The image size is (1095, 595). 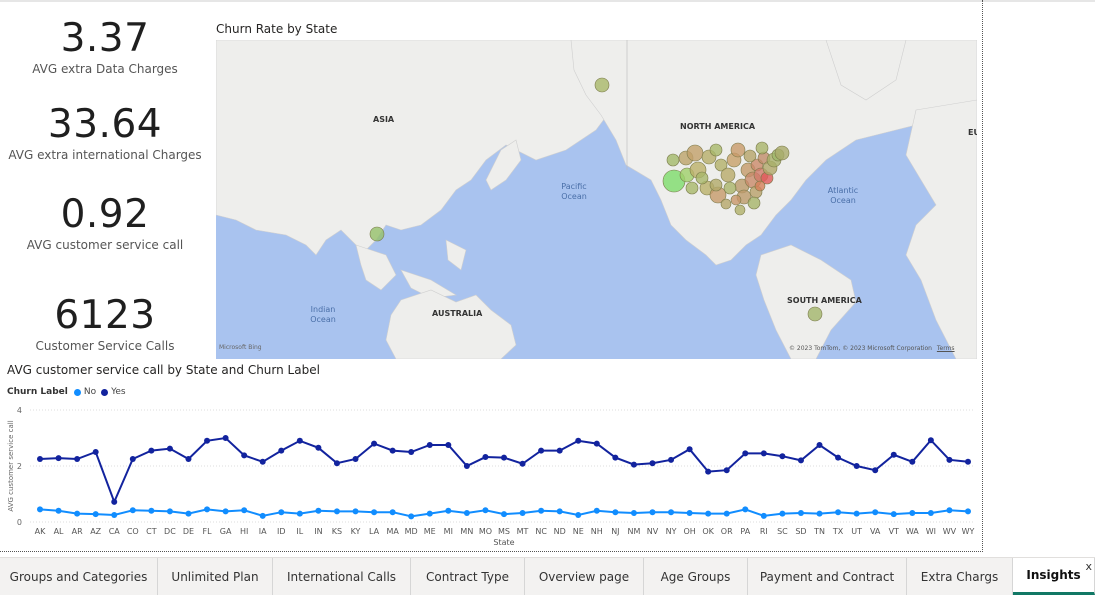 What do you see at coordinates (90, 392) in the screenshot?
I see `legend-no-label: No` at bounding box center [90, 392].